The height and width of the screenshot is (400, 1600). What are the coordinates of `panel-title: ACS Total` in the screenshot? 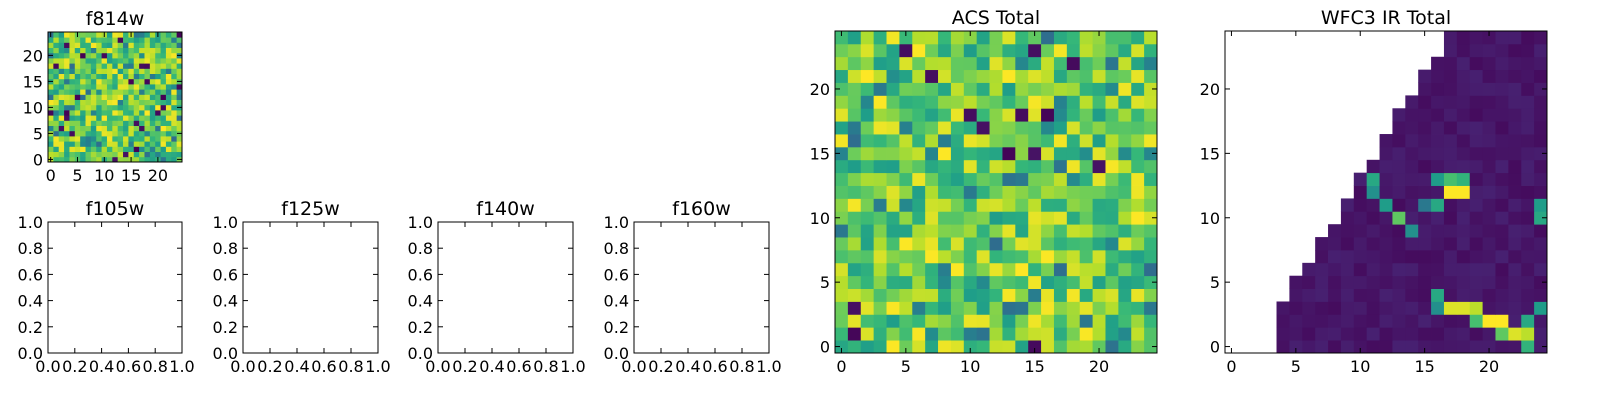 It's located at (996, 18).